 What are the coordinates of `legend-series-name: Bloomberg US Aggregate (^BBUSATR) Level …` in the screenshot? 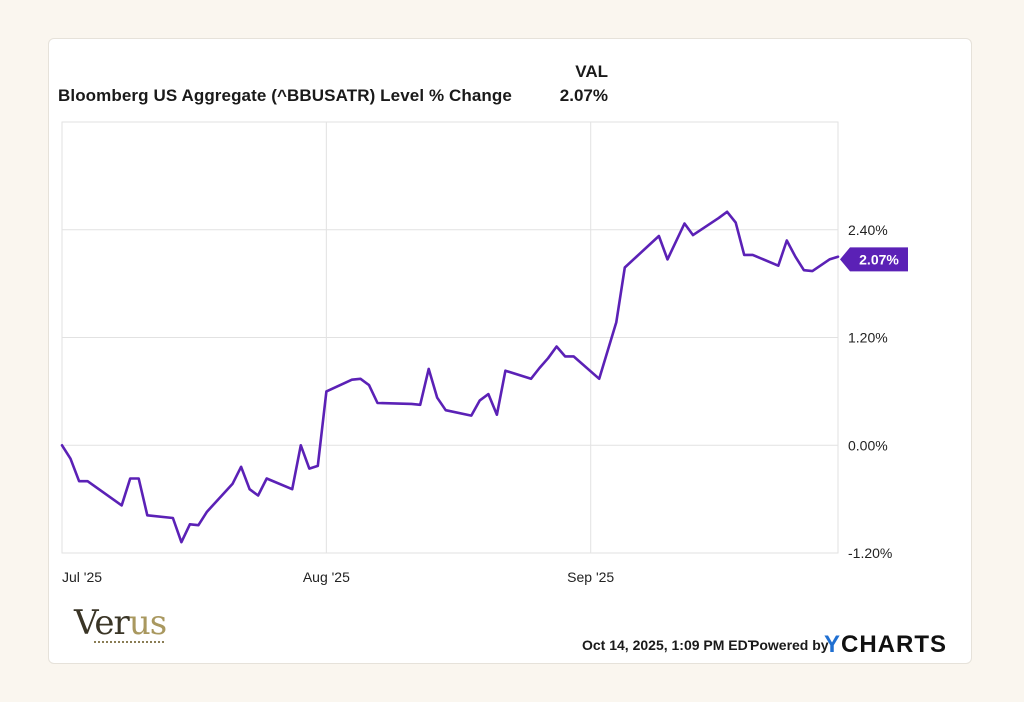 It's located at (285, 95).